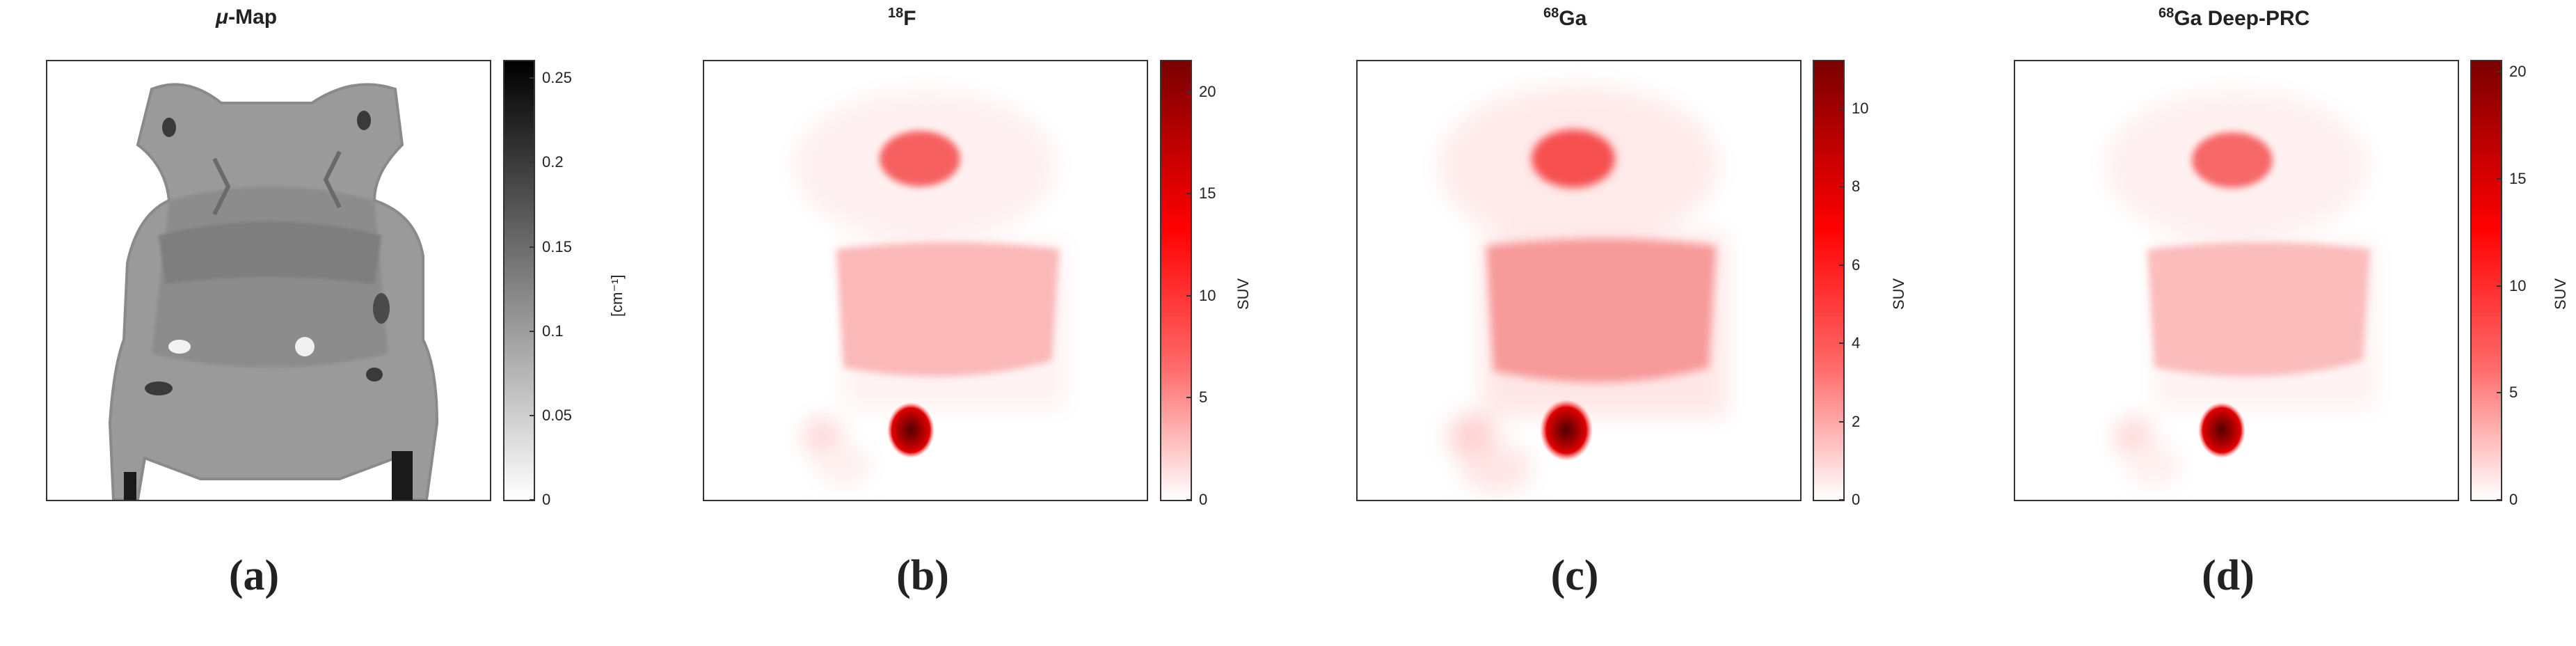 This screenshot has height=646, width=2576. Describe the element at coordinates (1207, 295) in the screenshot. I see `colorbar-b-tick-label: 10` at that location.